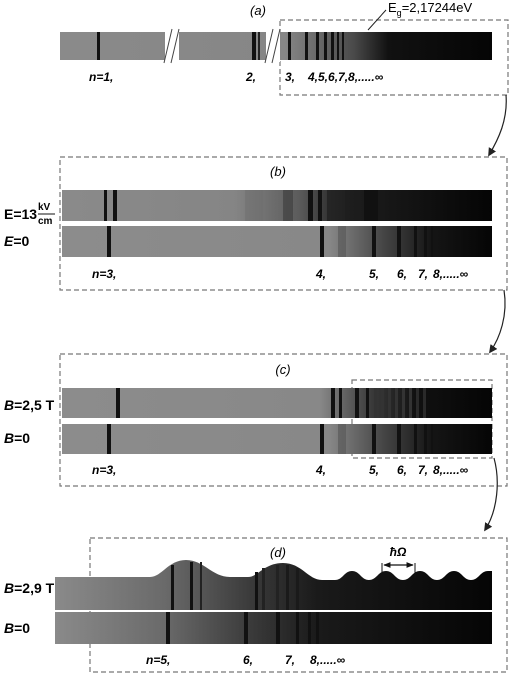 The width and height of the screenshot is (520, 680). I want to click on level-label: 4,5,6,7,8,.....∞, so click(345, 77).